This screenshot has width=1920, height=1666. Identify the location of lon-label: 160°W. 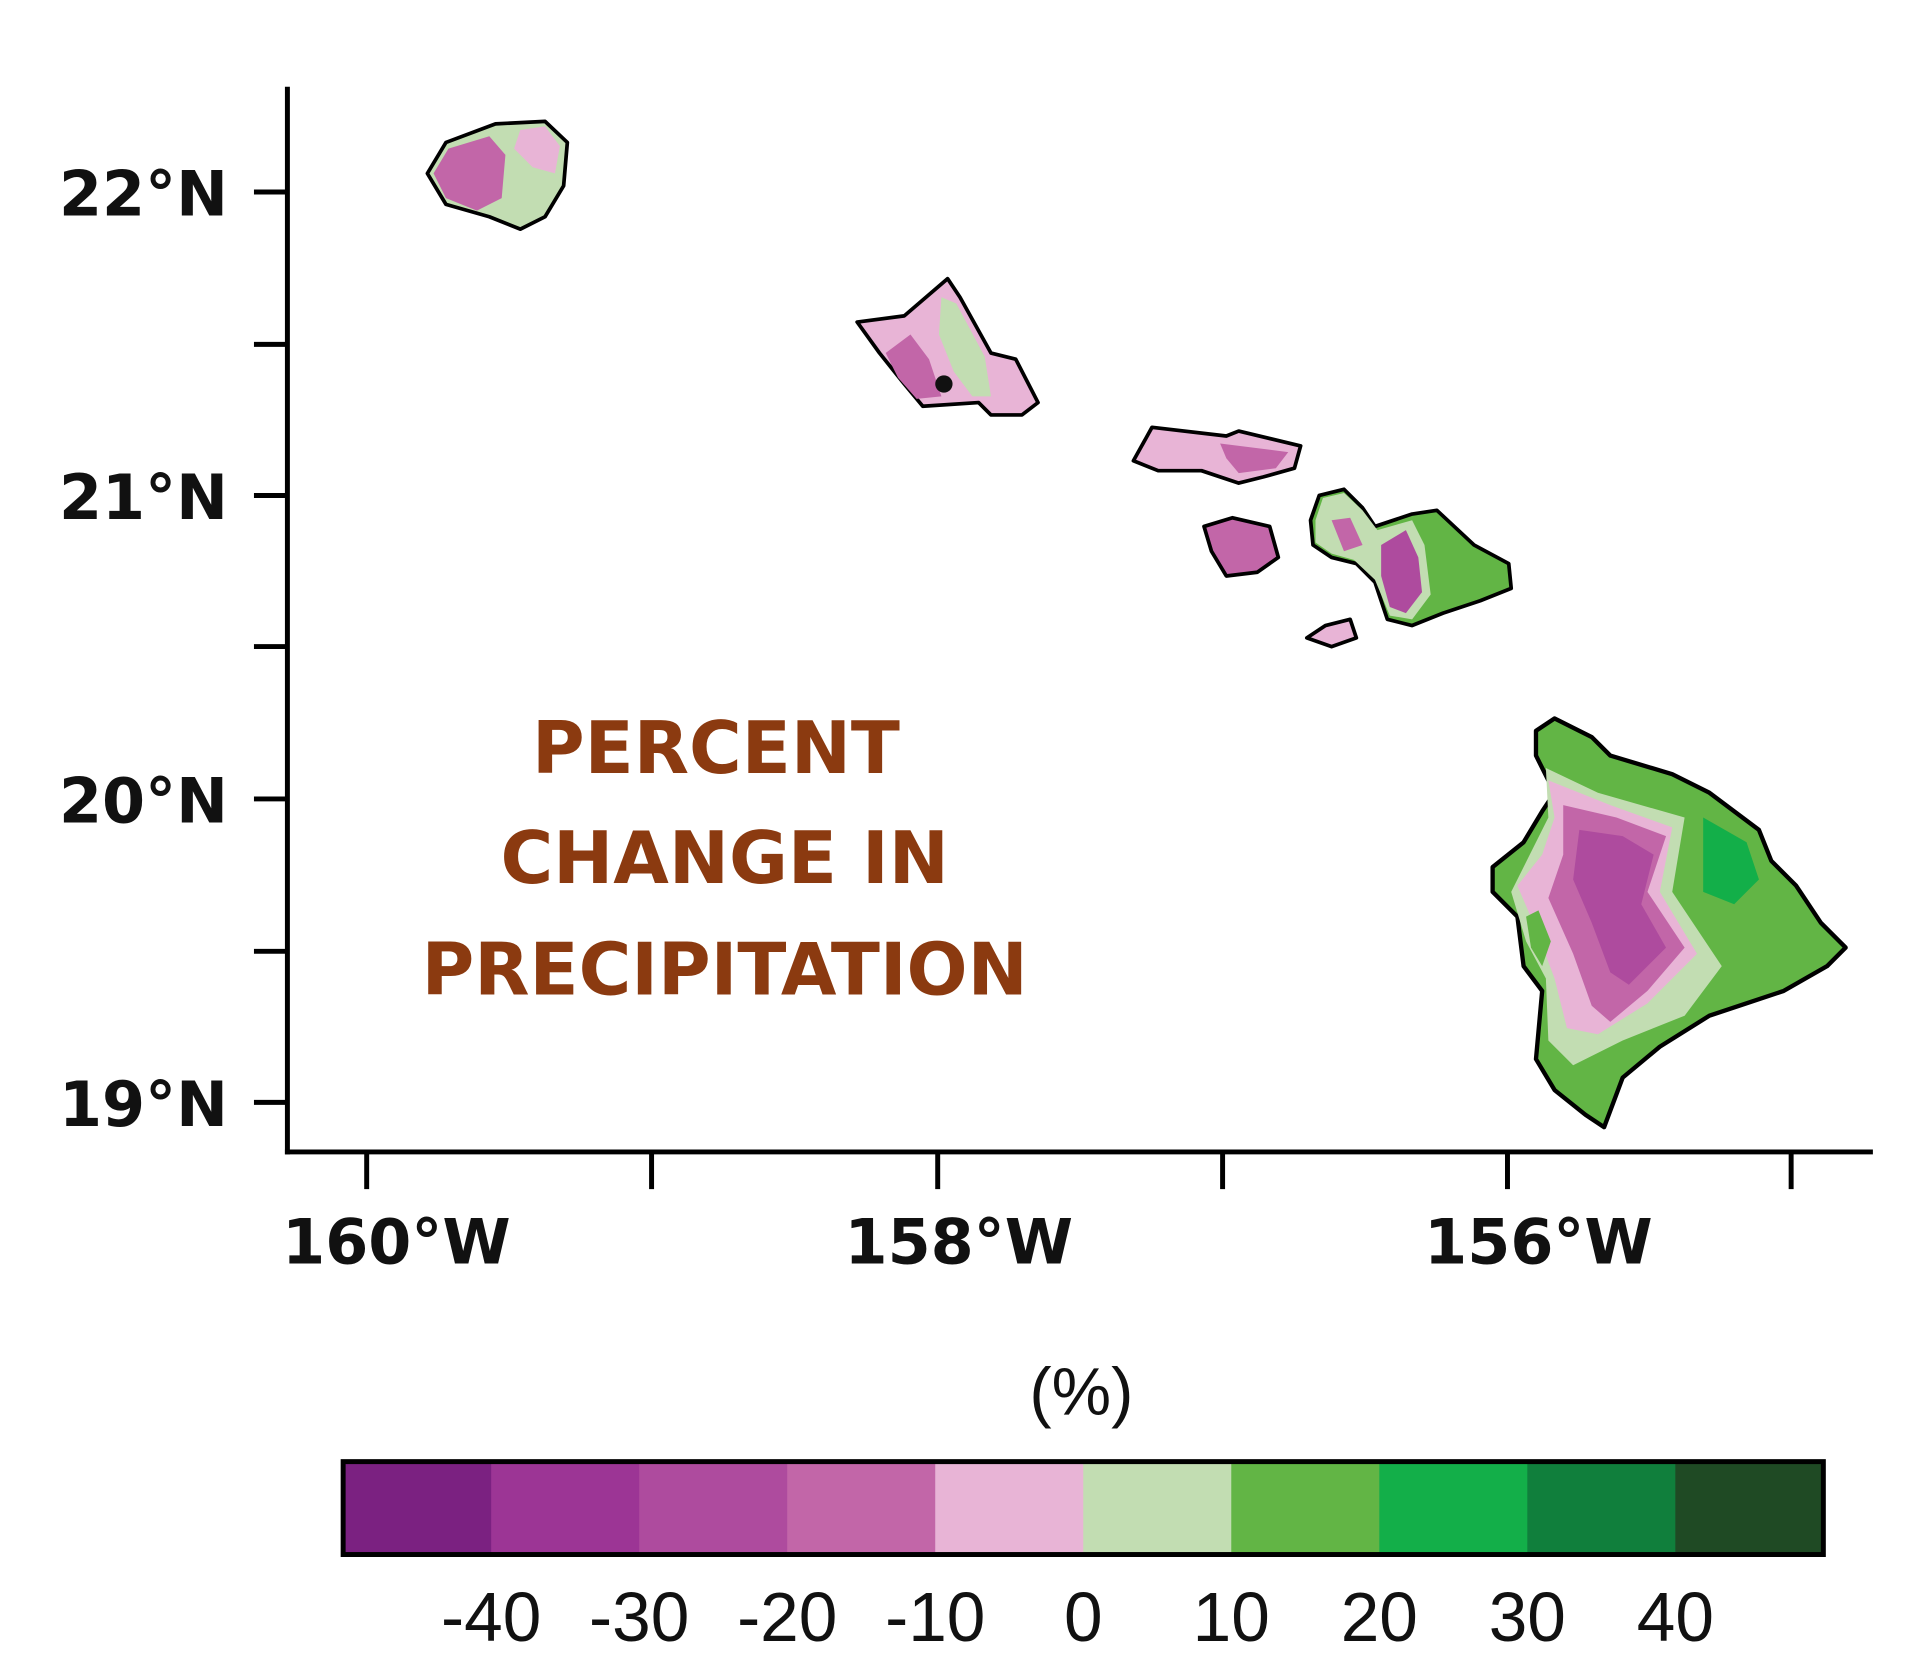
(396, 1242).